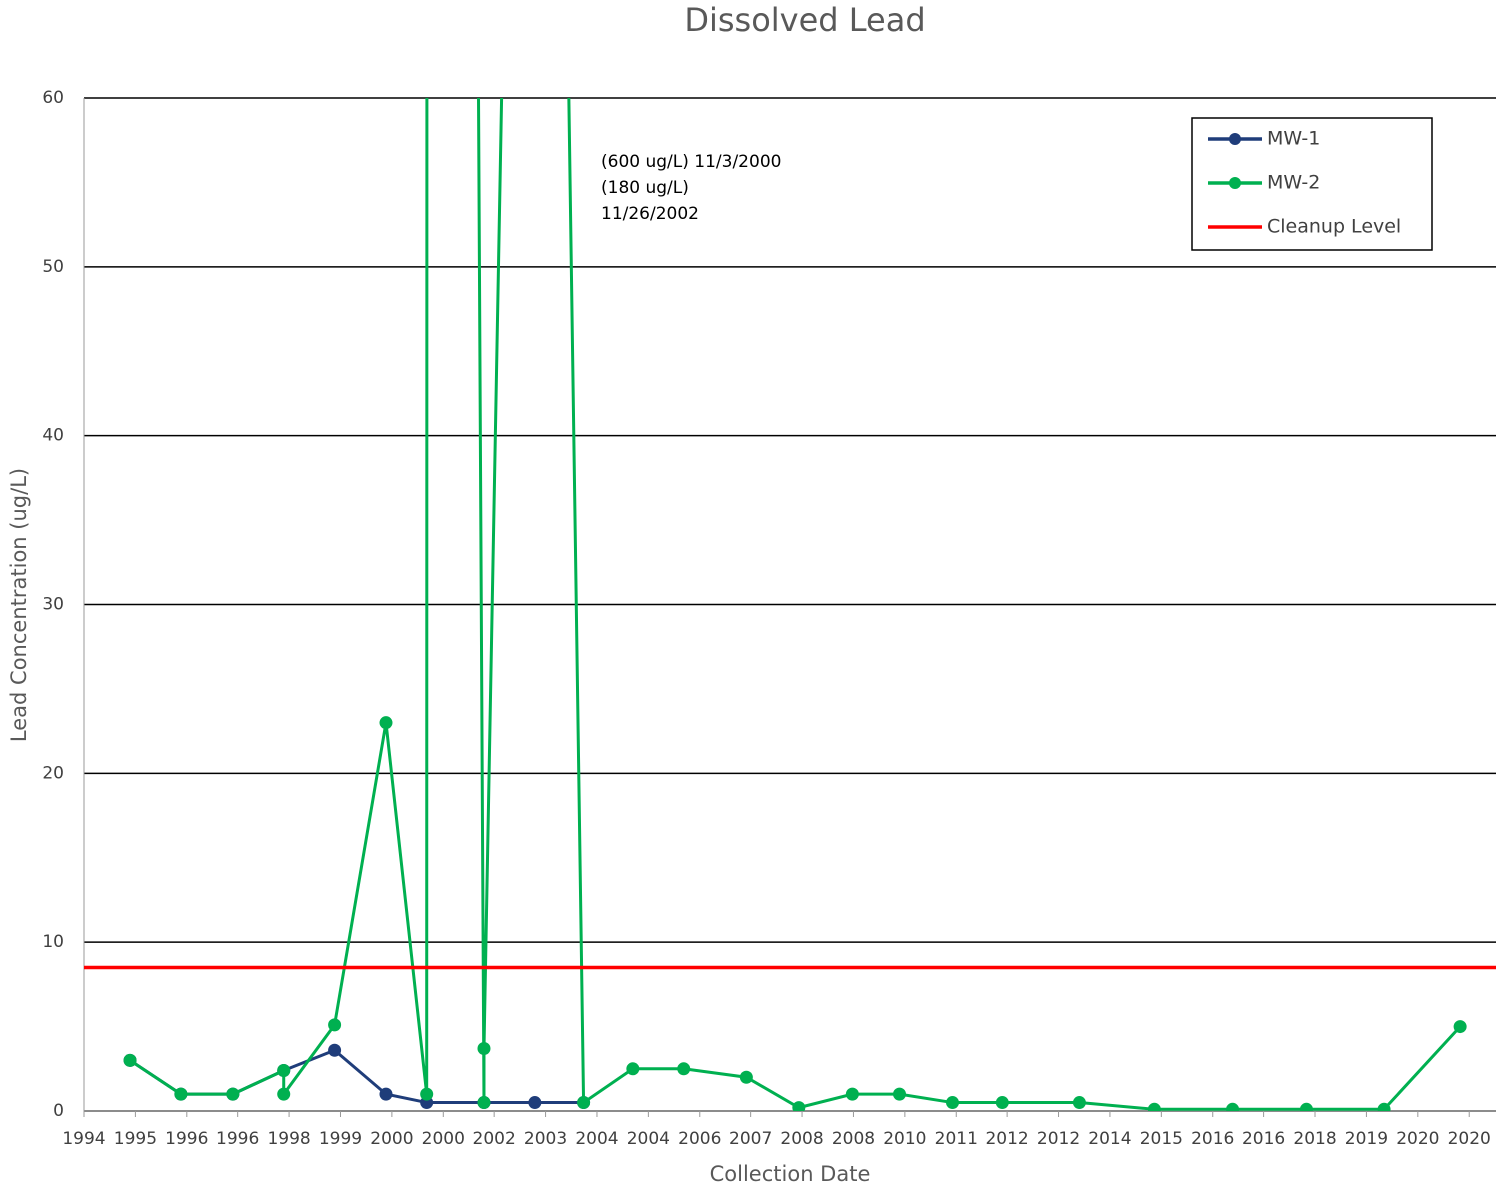 This screenshot has width=1497, height=1188. Describe the element at coordinates (1109, 1139) in the screenshot. I see `x-tick-label: 2014` at that location.